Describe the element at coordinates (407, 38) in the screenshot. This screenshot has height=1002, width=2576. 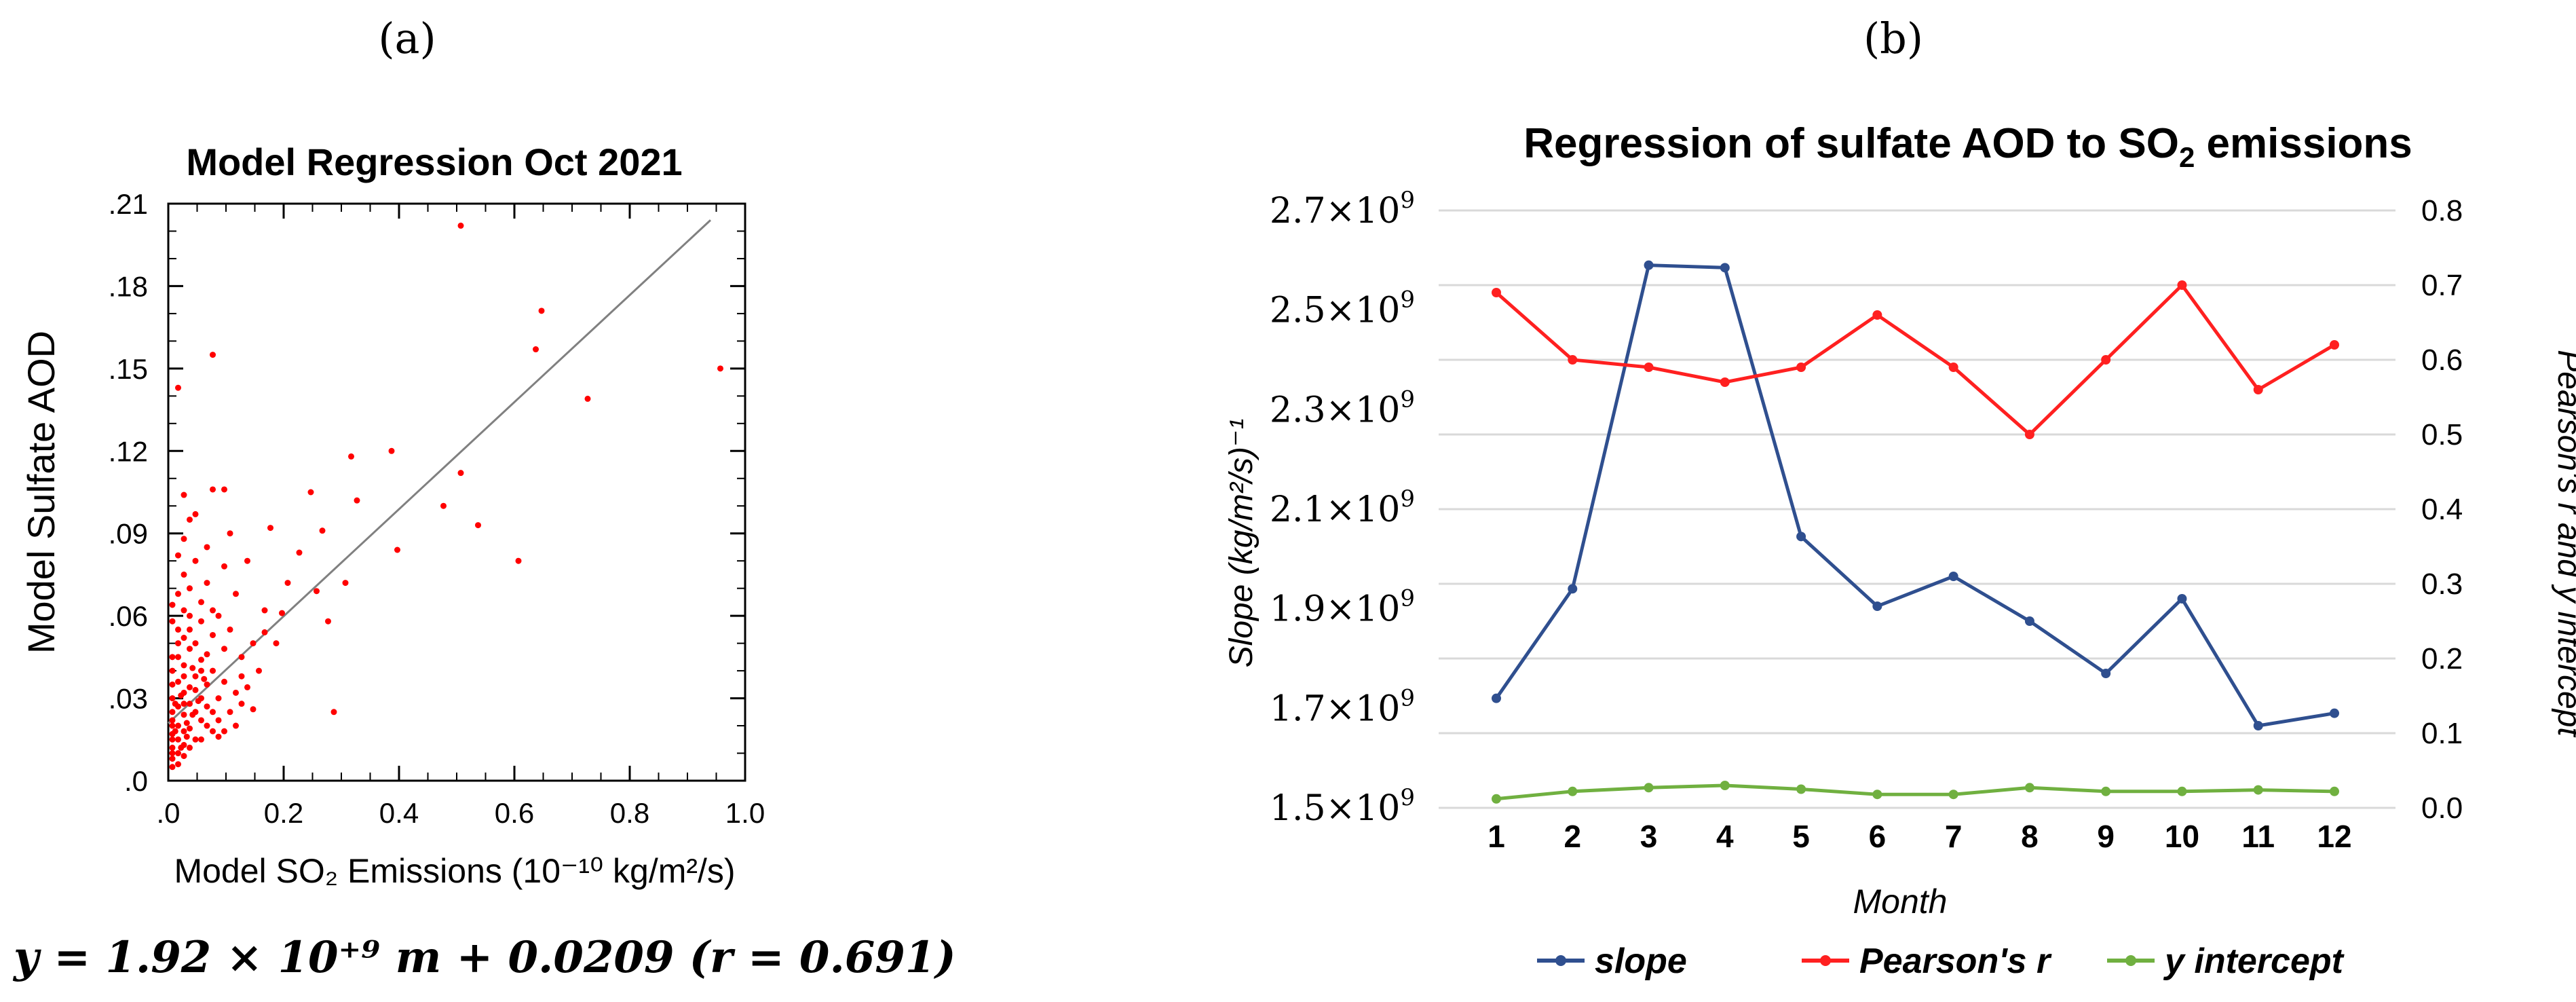
I see `panel-a-label: (a)` at that location.